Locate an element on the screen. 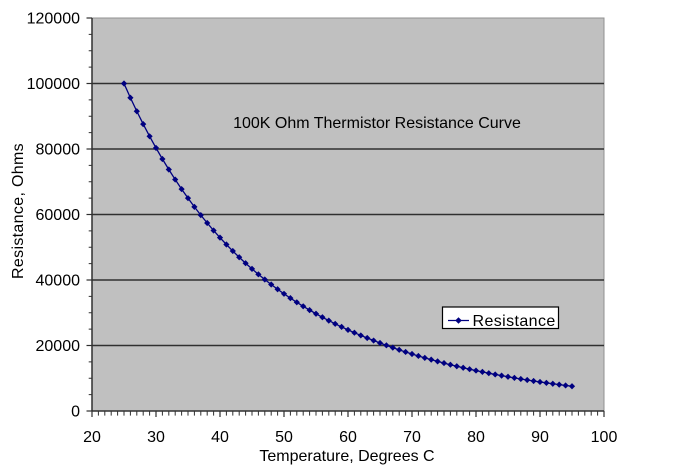  svg-text: 0 is located at coordinates (75, 412).